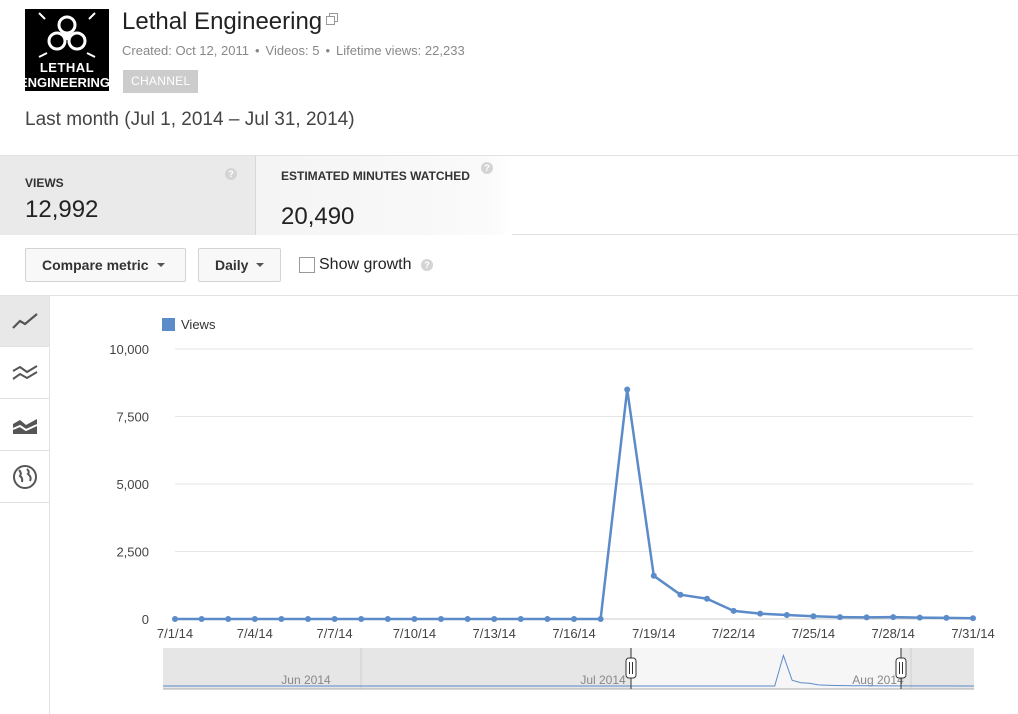 This screenshot has width=1018, height=714. I want to click on x-tick-label: 7/19/14, so click(653, 633).